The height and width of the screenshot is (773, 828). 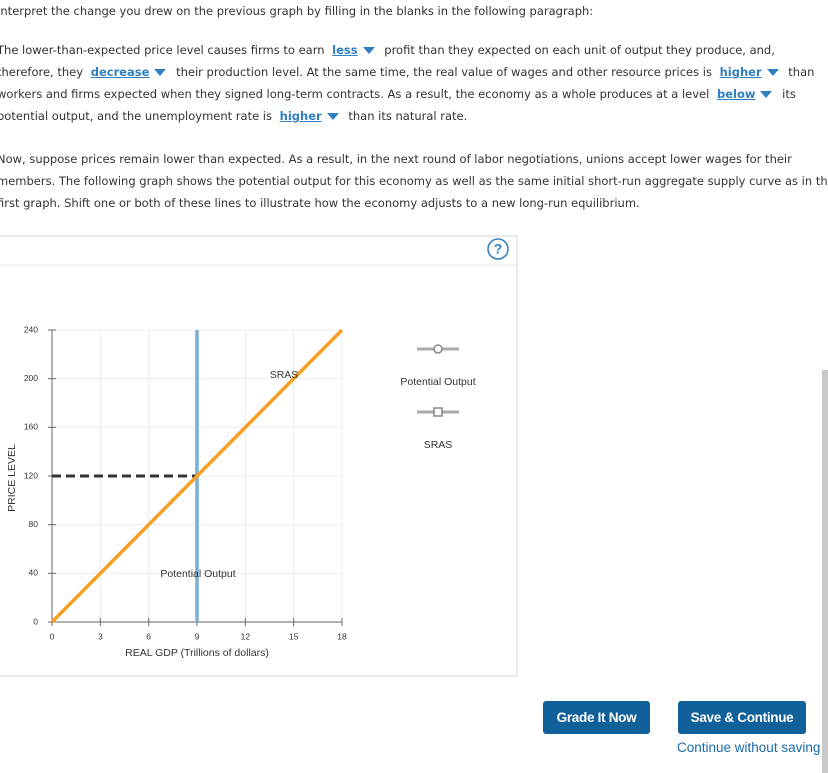 I want to click on save-button: Save & Continue, so click(x=742, y=717).